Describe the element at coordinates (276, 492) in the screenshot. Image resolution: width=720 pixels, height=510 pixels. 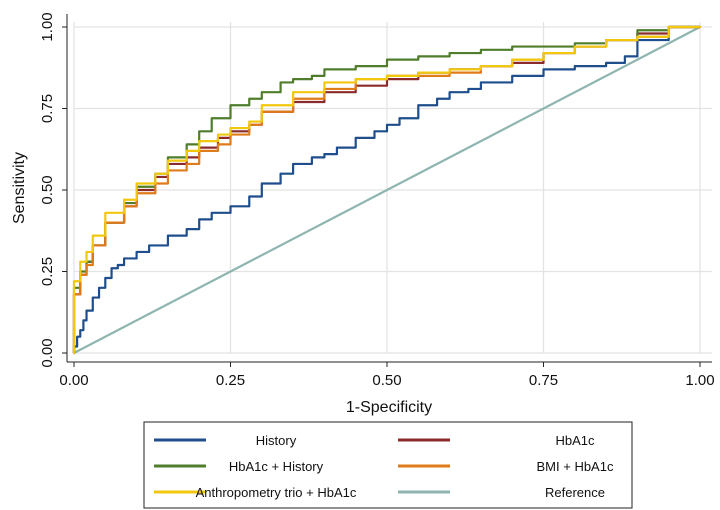
I see `legend-label-anthropometry-trio-hba1c: Anthropometry trio + HbA1c` at that location.